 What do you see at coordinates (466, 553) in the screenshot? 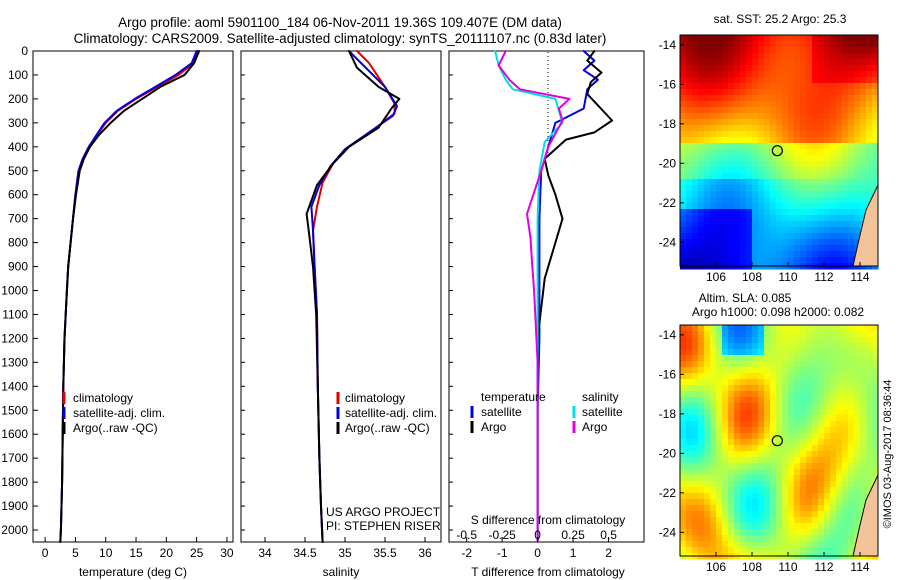
I see `difference-xtick-label: -2` at bounding box center [466, 553].